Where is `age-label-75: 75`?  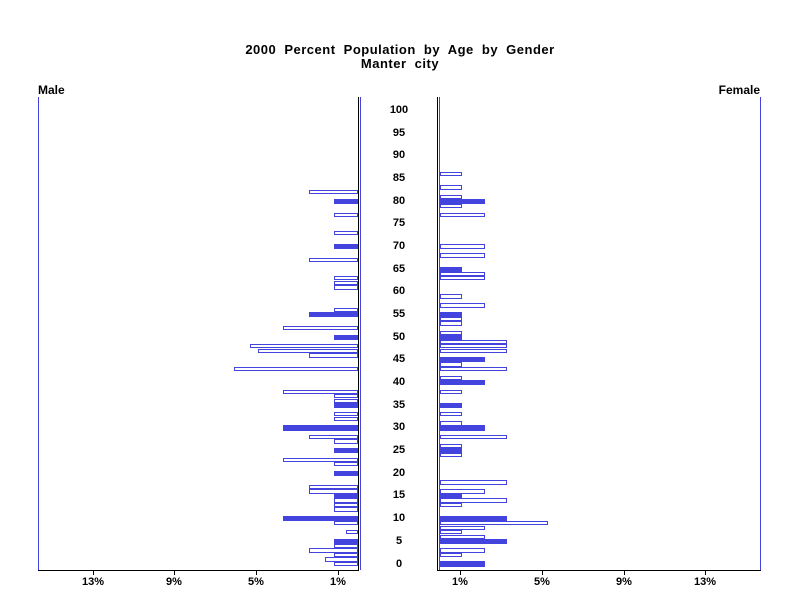
age-label-75: 75 is located at coordinates (399, 223).